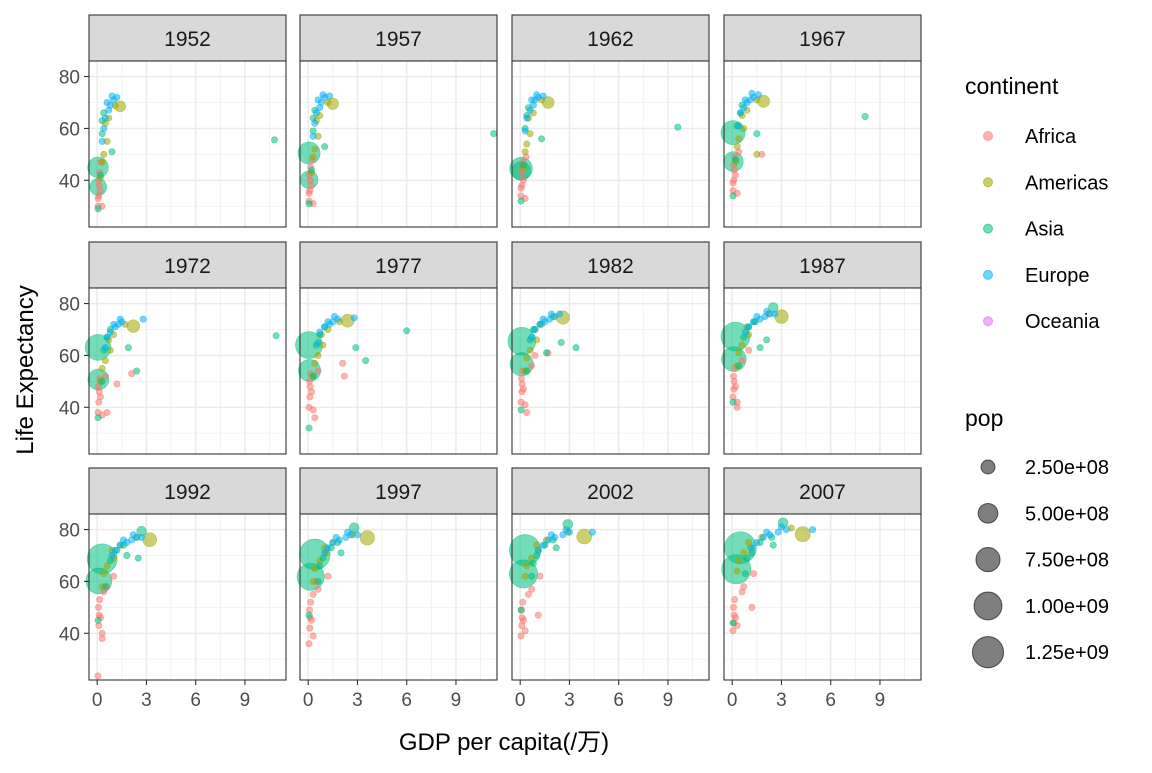 Image resolution: width=1152 pixels, height=773 pixels. I want to click on x-tick-label: 3, so click(146, 700).